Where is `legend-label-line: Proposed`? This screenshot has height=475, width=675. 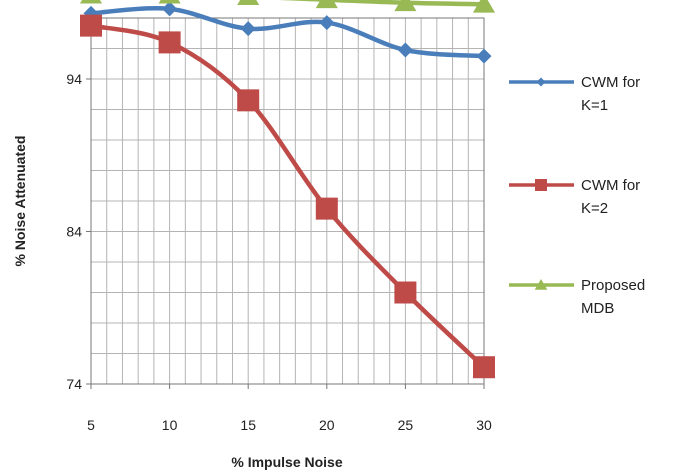 legend-label-line: Proposed is located at coordinates (613, 285).